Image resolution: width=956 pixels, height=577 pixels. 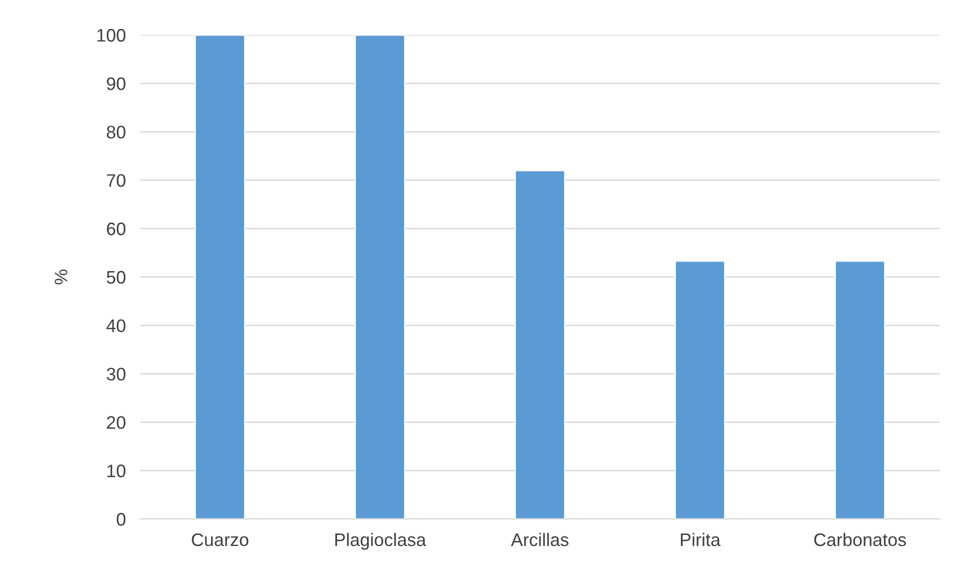 I want to click on y-tick-label: 70, so click(x=116, y=180).